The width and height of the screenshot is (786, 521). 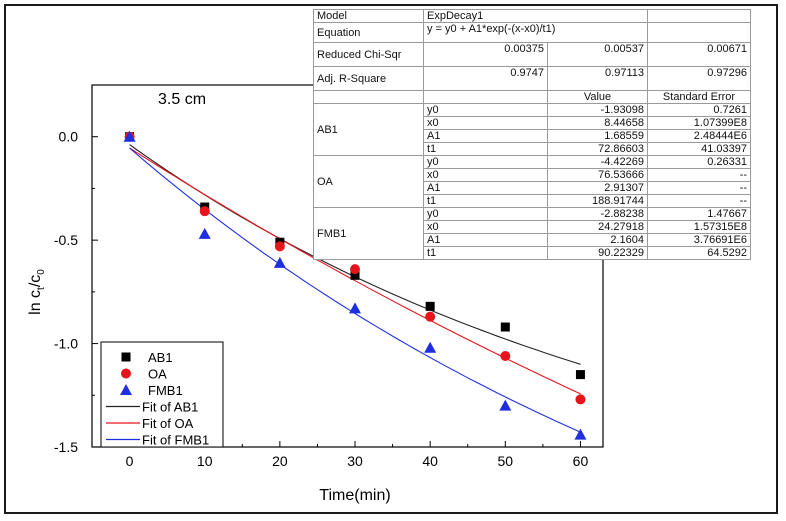 I want to click on legend-label: Fit of AB1, so click(x=170, y=407).